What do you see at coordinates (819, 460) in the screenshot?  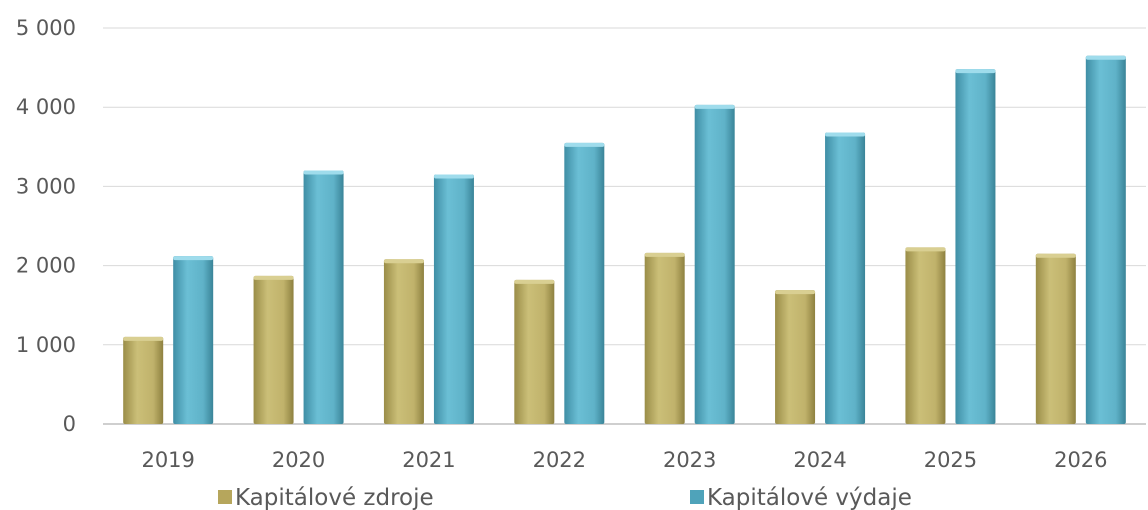 I see `x-tick-label: 2024` at bounding box center [819, 460].